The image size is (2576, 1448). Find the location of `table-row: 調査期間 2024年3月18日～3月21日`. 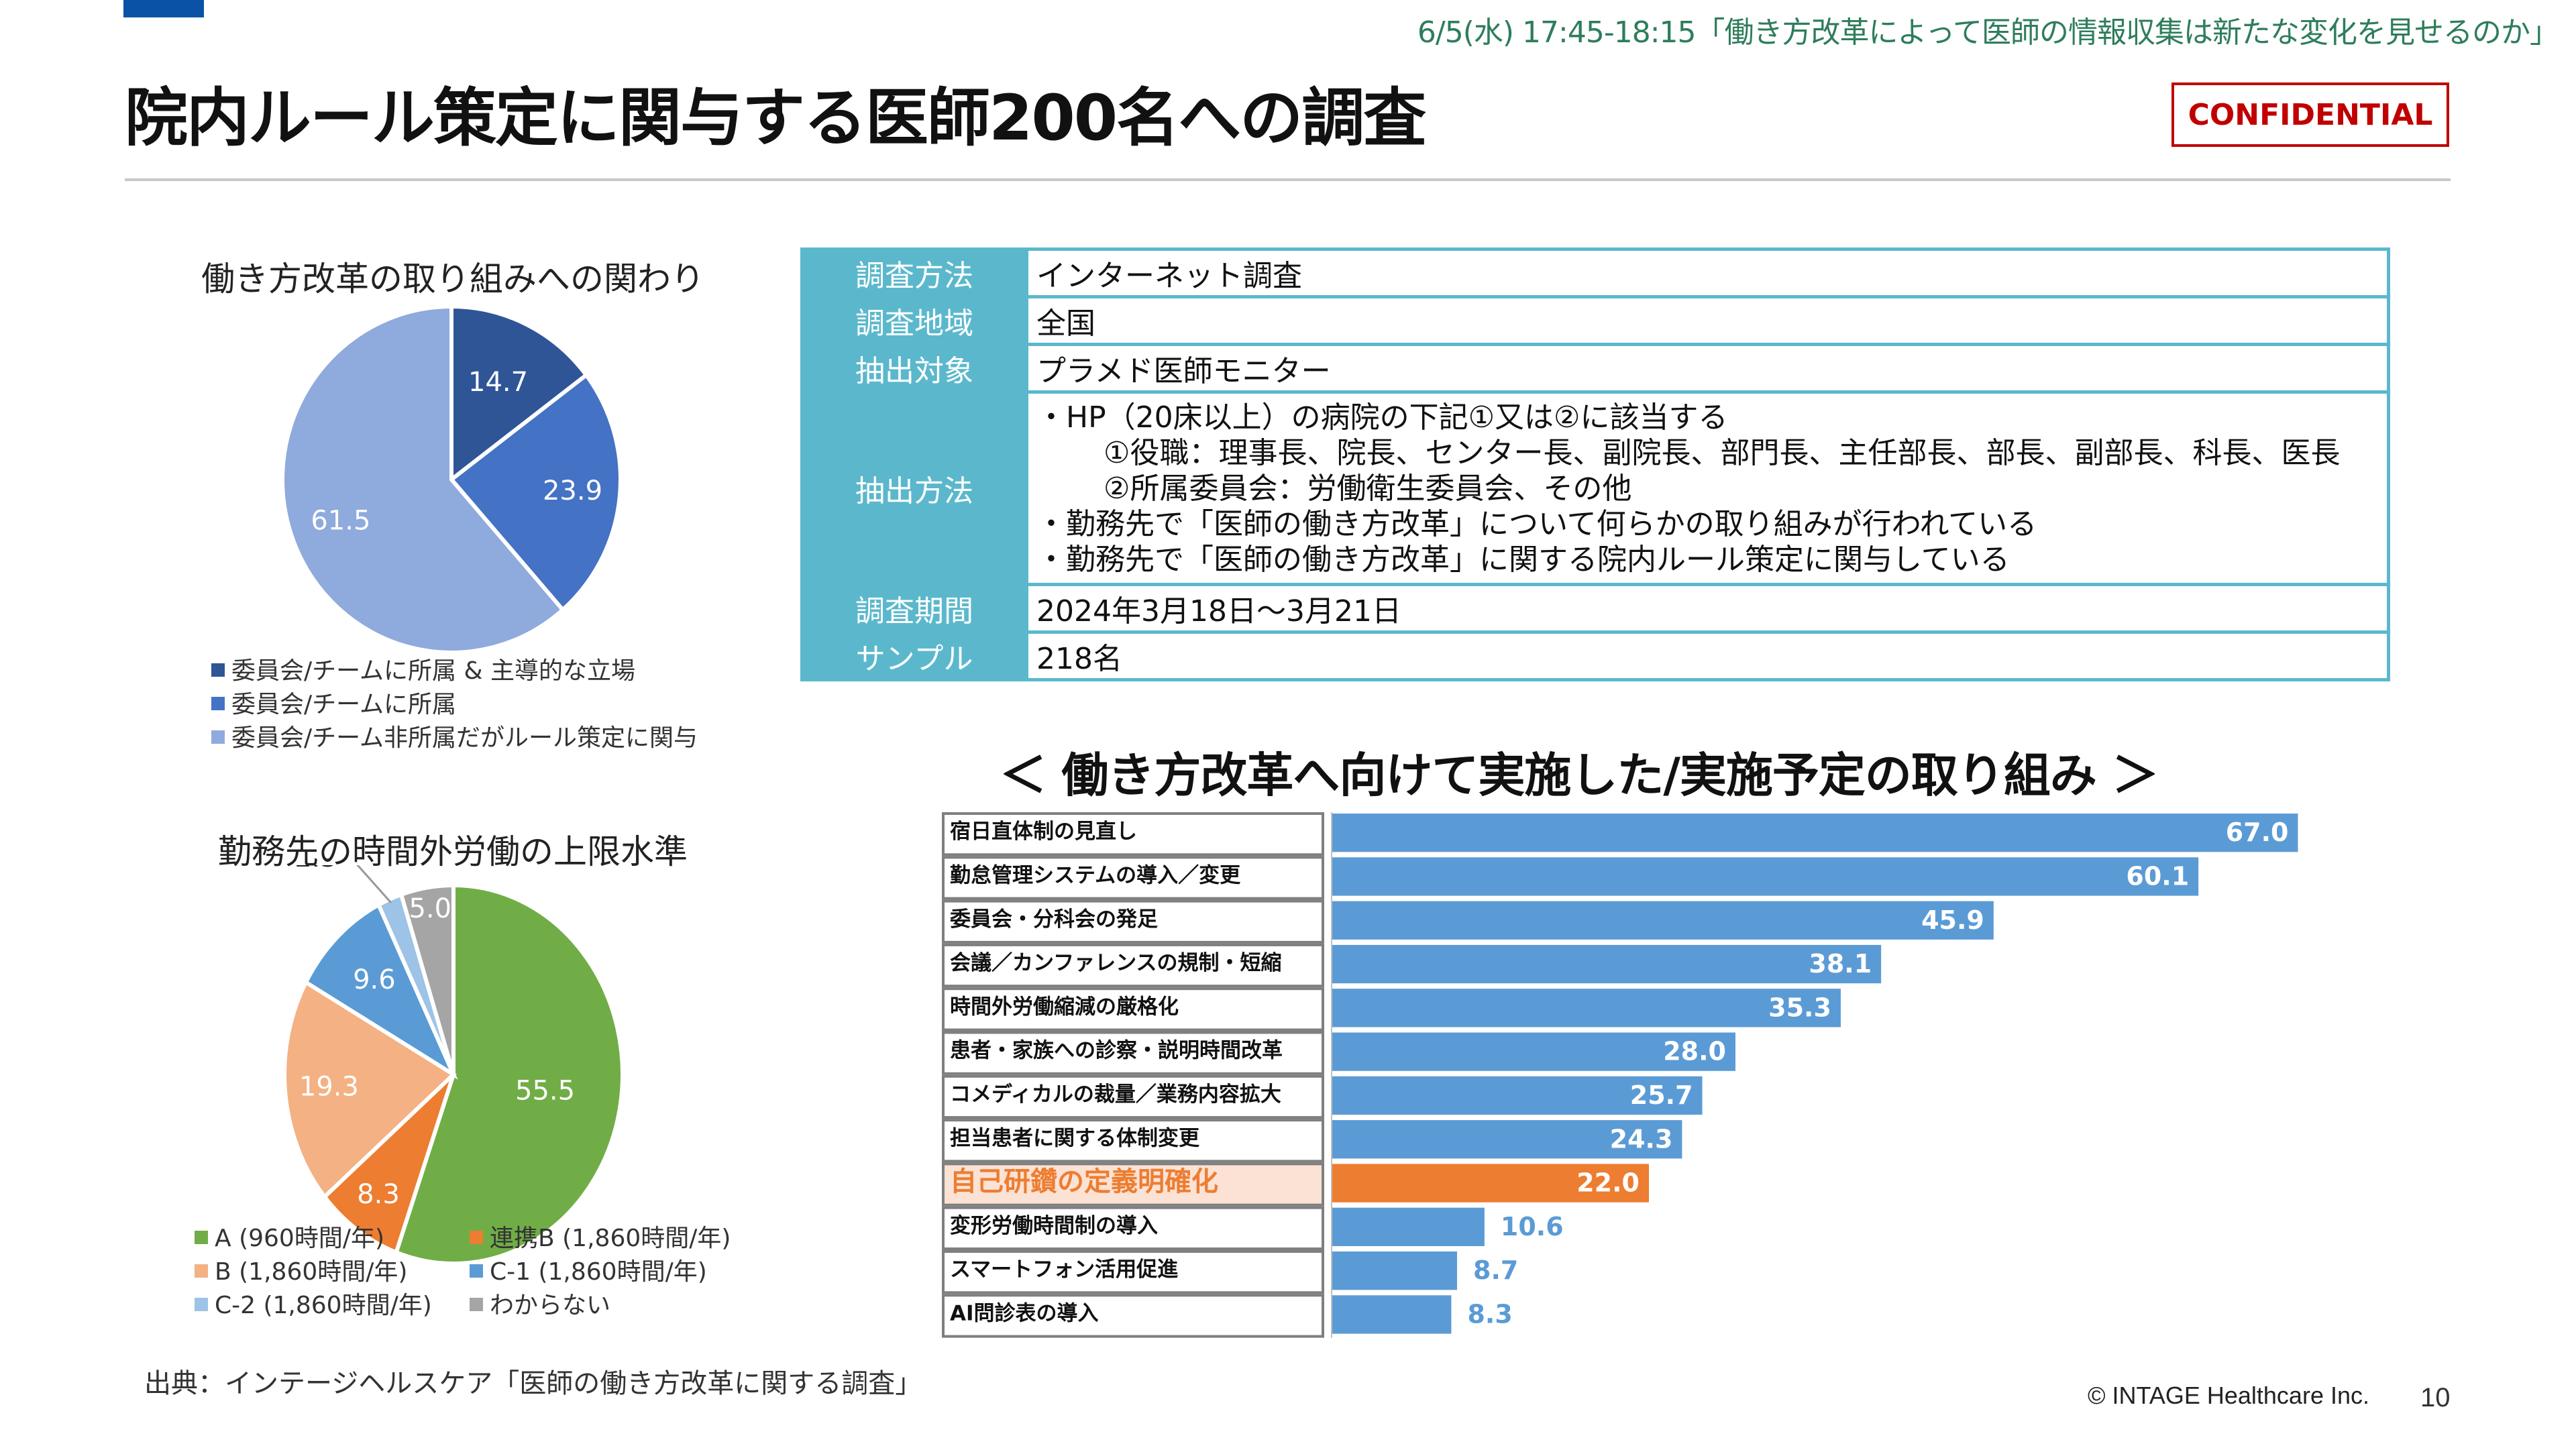

table-row: 調査期間 2024年3月18日～3月21日 is located at coordinates (1595, 608).